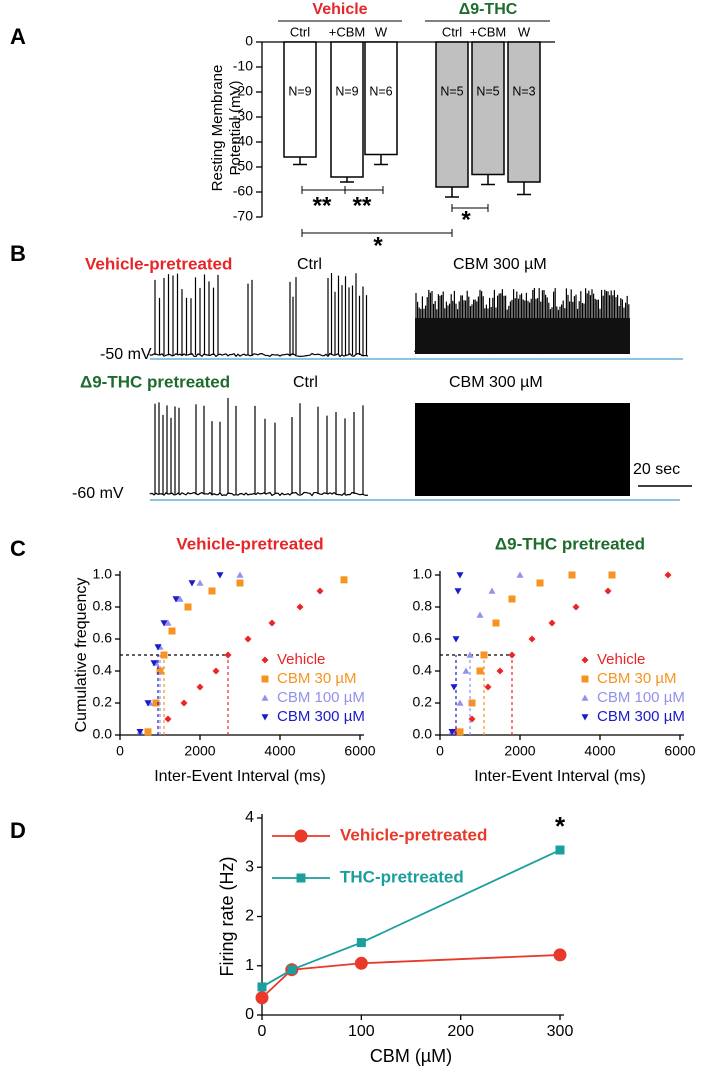 This screenshot has height=1077, width=714. I want to click on legend-label: Vehicle-pretreated, so click(413, 834).